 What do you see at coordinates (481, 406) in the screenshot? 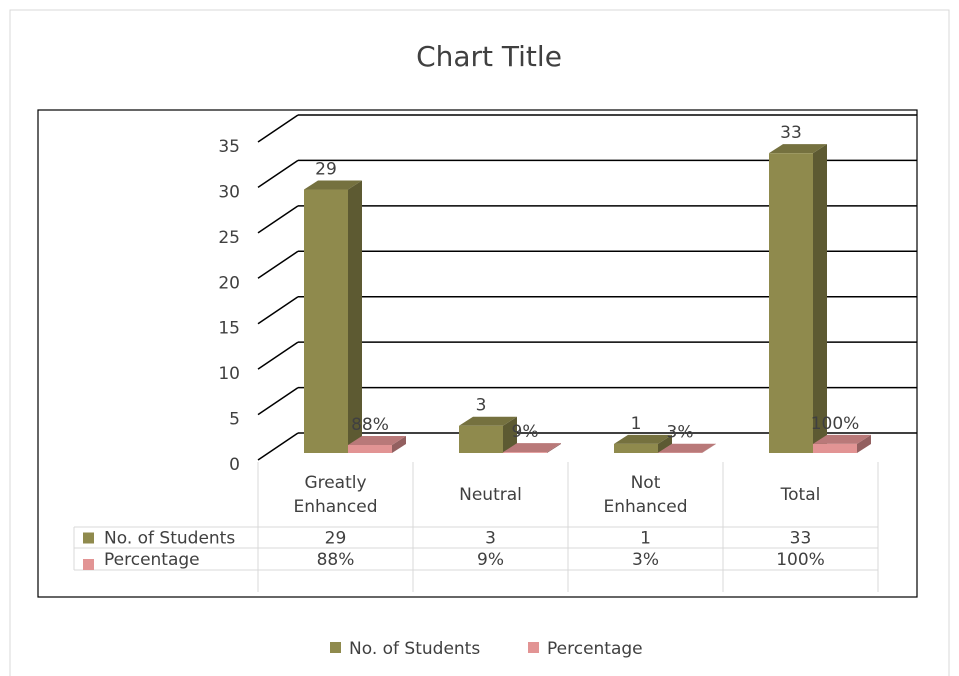
I see `data-label: 3` at bounding box center [481, 406].